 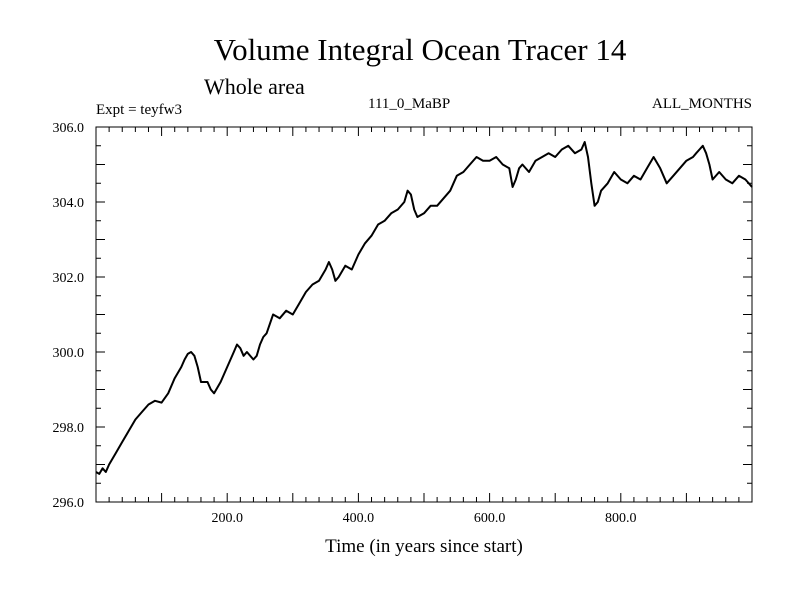 I want to click on months-label: ALL_MONTHS, so click(x=702, y=104).